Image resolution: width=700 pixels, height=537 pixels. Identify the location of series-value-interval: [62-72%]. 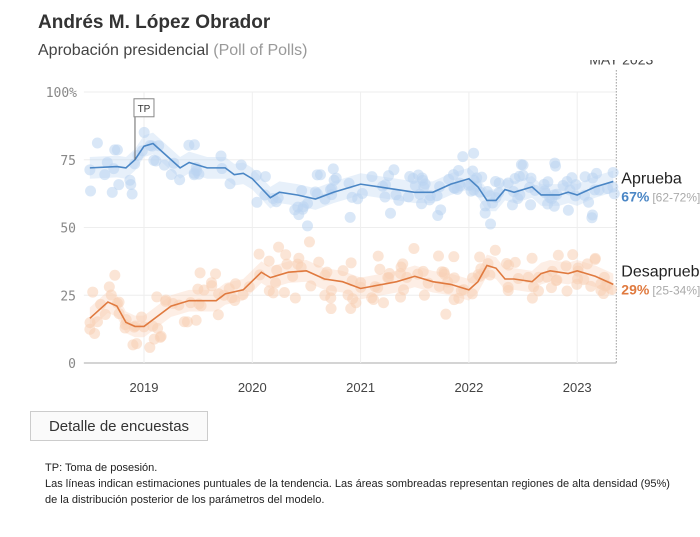
(676, 197).